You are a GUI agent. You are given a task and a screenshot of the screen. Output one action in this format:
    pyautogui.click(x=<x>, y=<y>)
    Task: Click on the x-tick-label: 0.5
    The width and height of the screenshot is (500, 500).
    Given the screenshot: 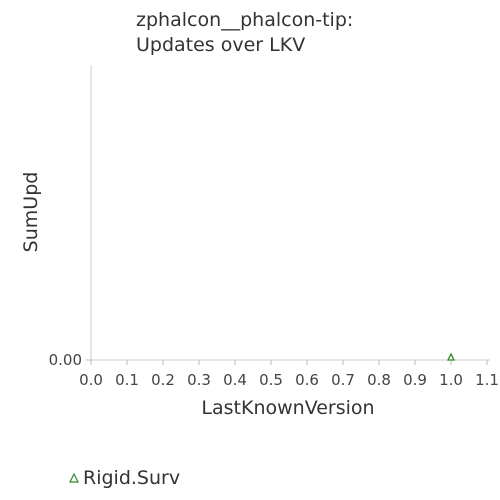 What is the action you would take?
    pyautogui.click(x=271, y=380)
    